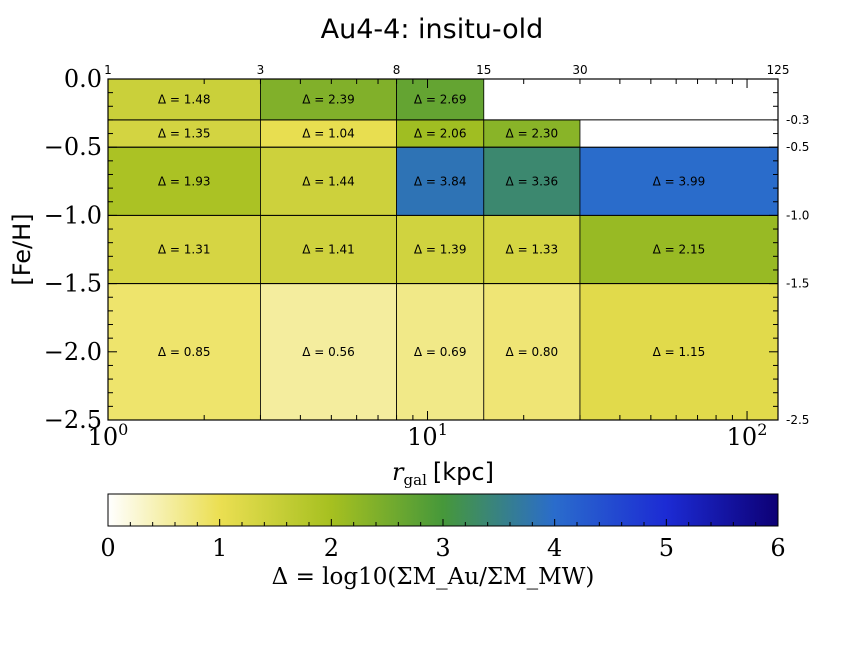 The width and height of the screenshot is (864, 648). What do you see at coordinates (397, 70) in the screenshot?
I see `radial-bin-edge-label: 8` at bounding box center [397, 70].